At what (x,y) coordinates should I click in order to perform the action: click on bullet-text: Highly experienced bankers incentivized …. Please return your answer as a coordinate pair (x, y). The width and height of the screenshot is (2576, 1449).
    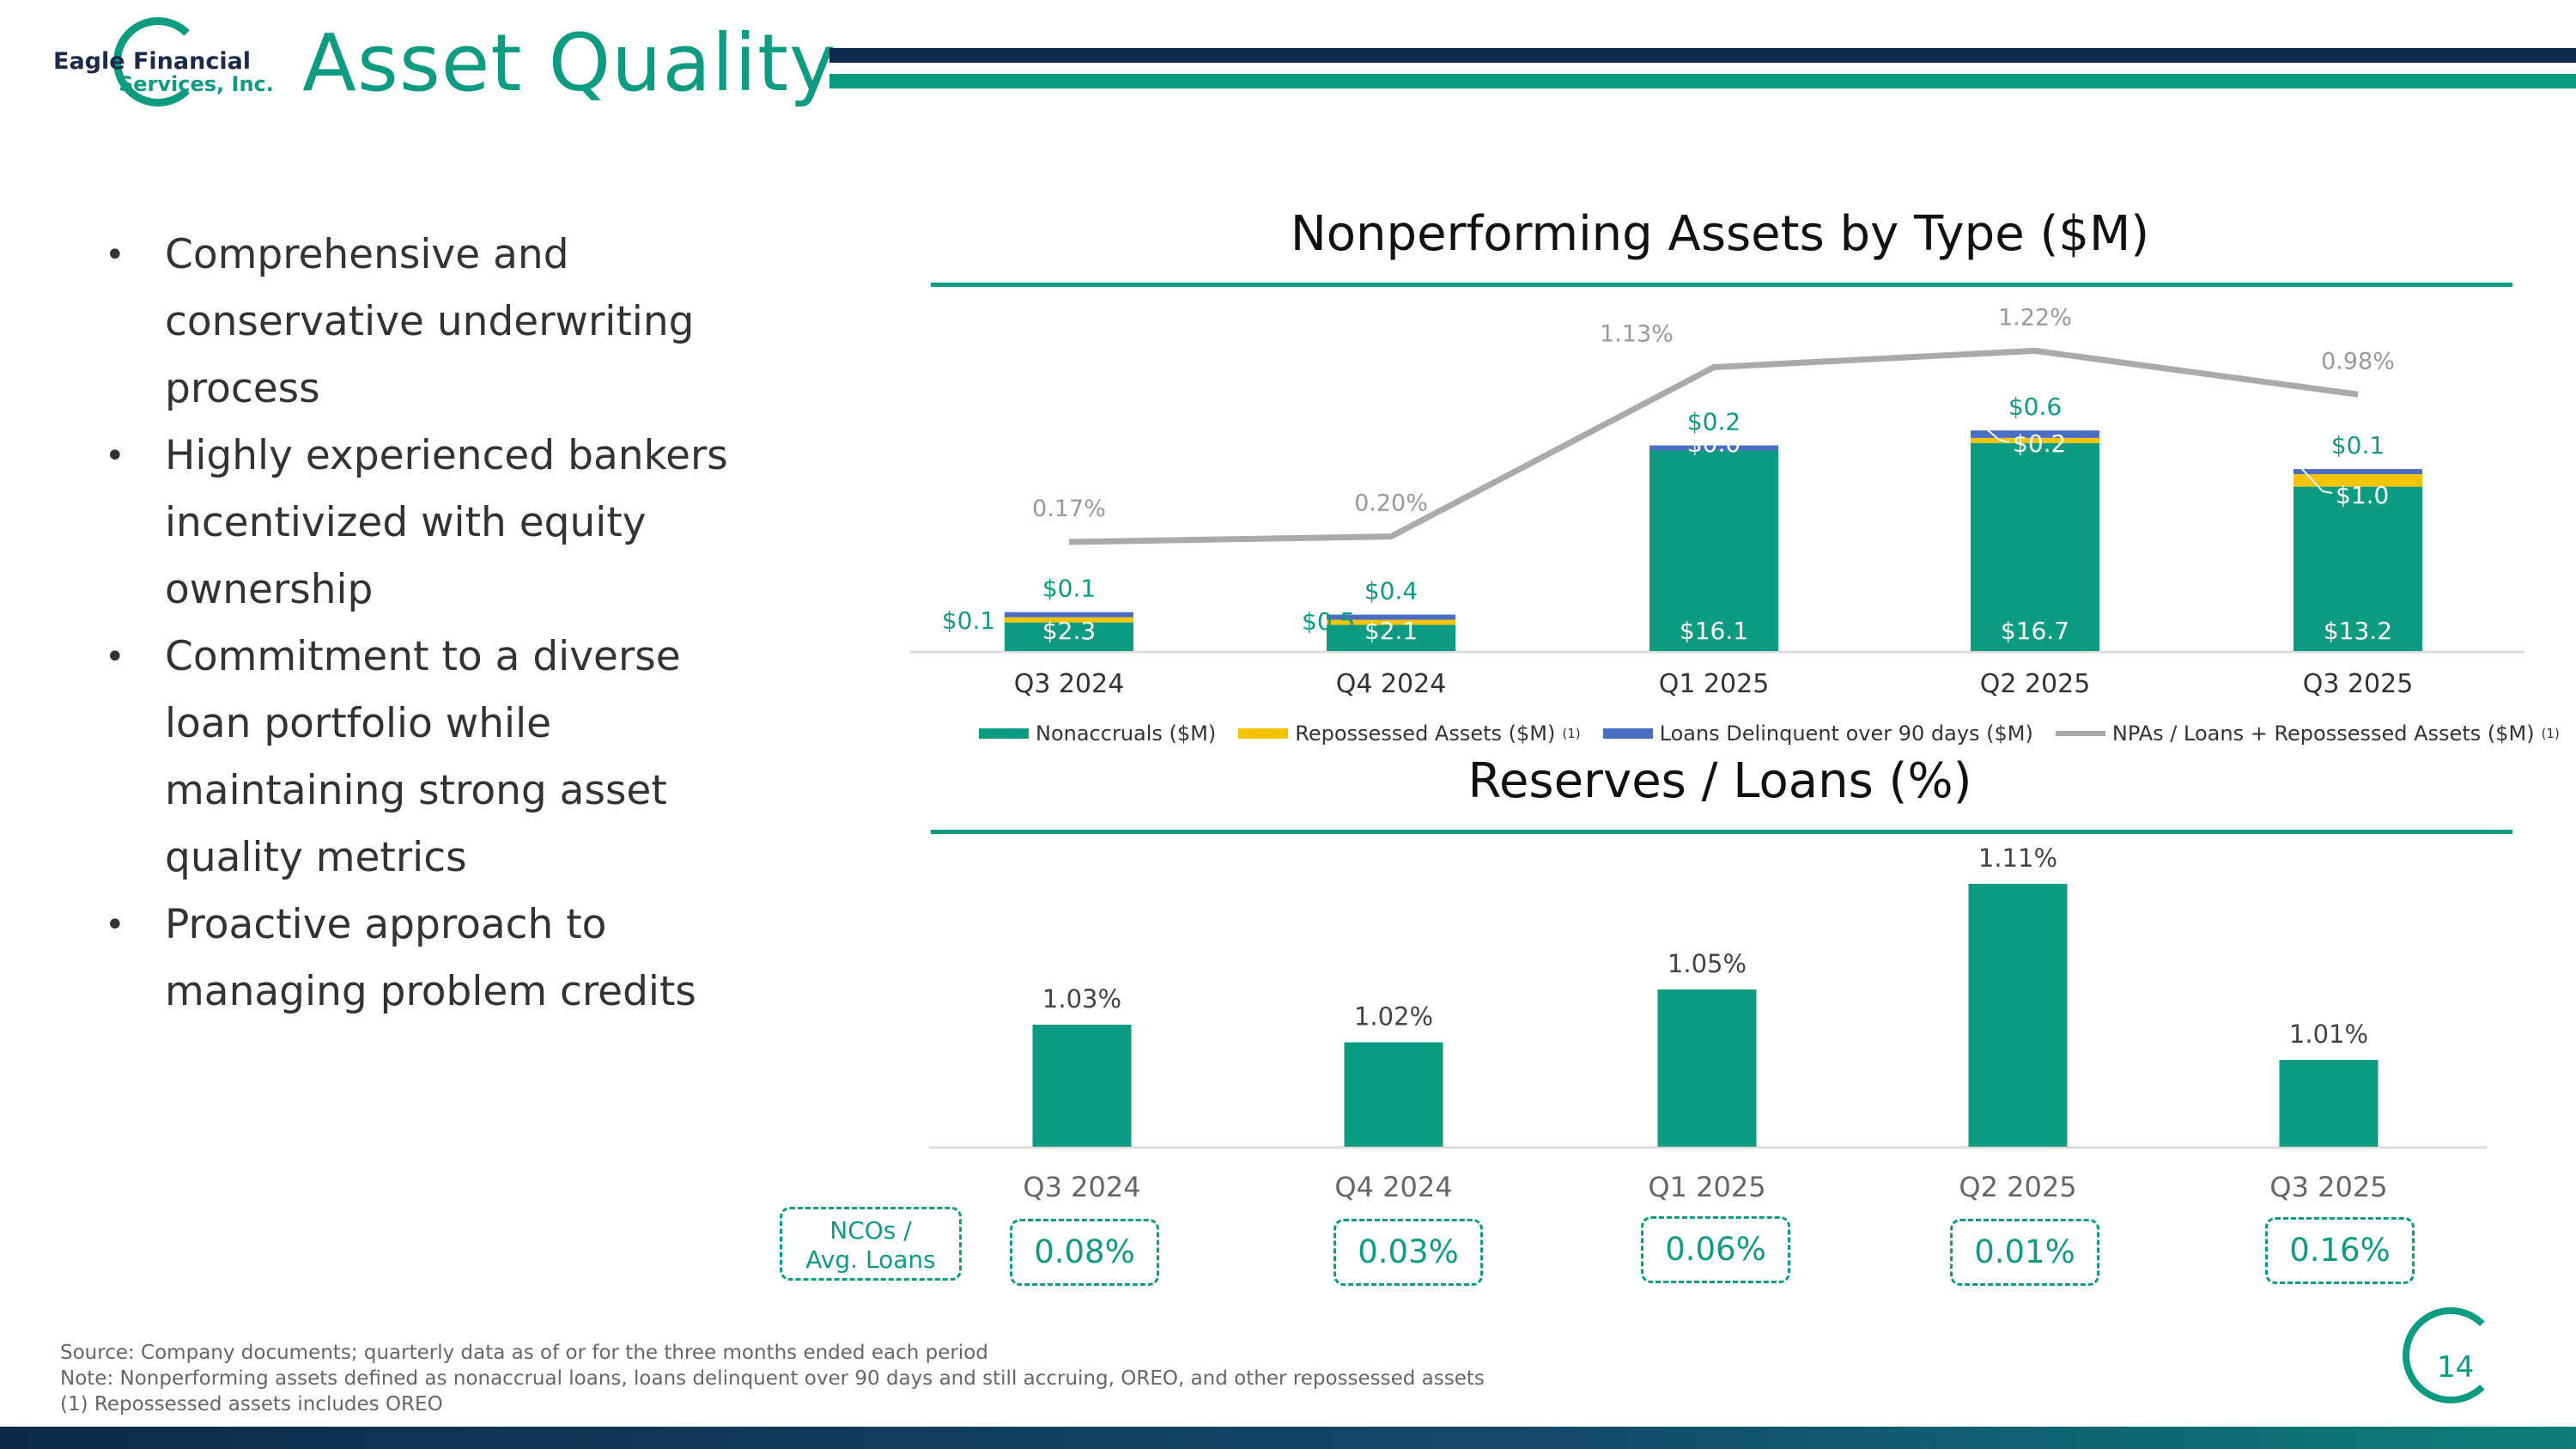
    Looking at the image, I should click on (446, 522).